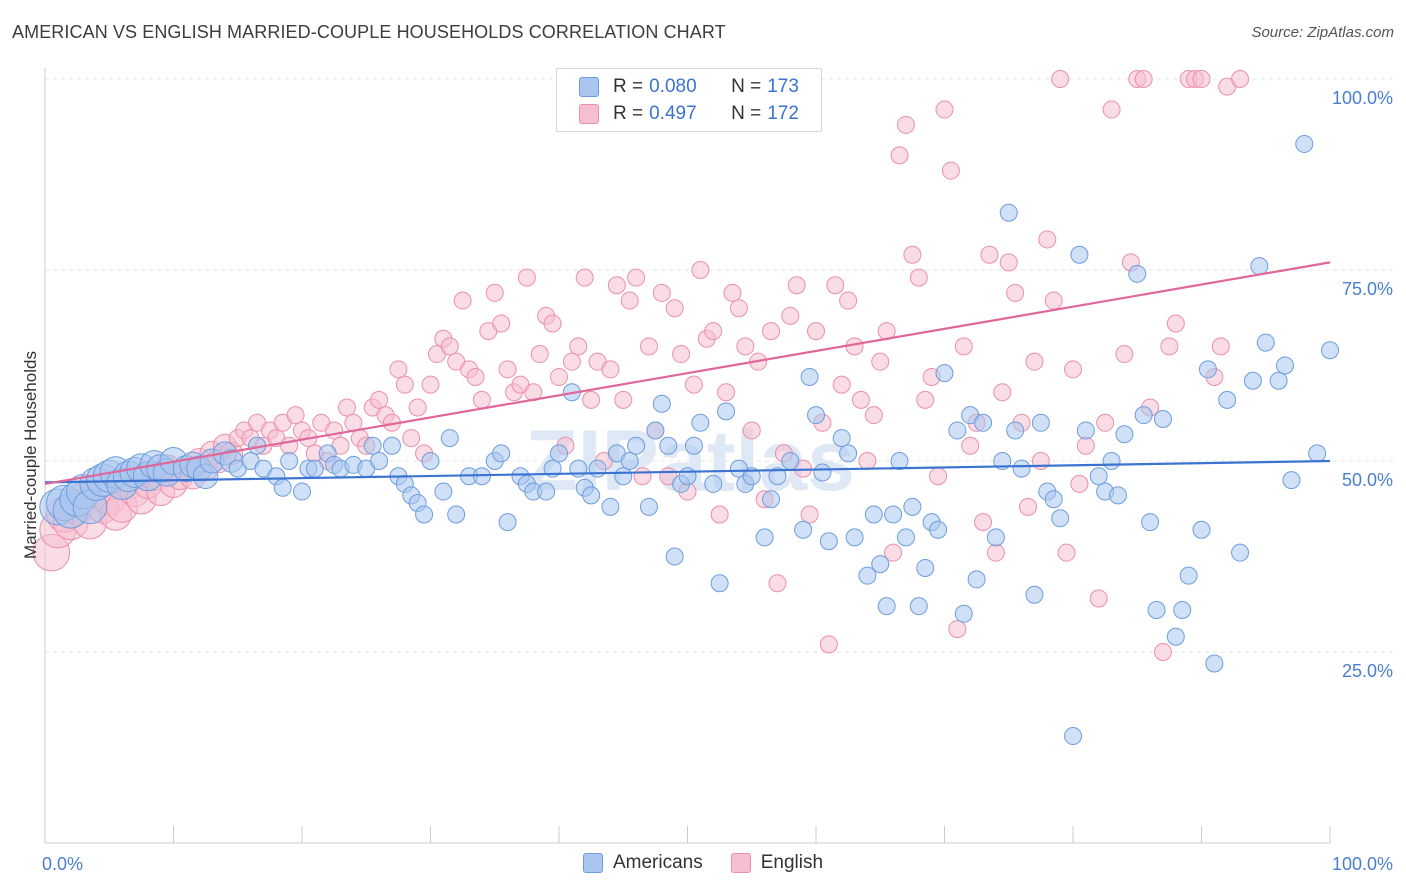  Describe the element at coordinates (589, 87) in the screenshot. I see `americans-swatch` at that location.